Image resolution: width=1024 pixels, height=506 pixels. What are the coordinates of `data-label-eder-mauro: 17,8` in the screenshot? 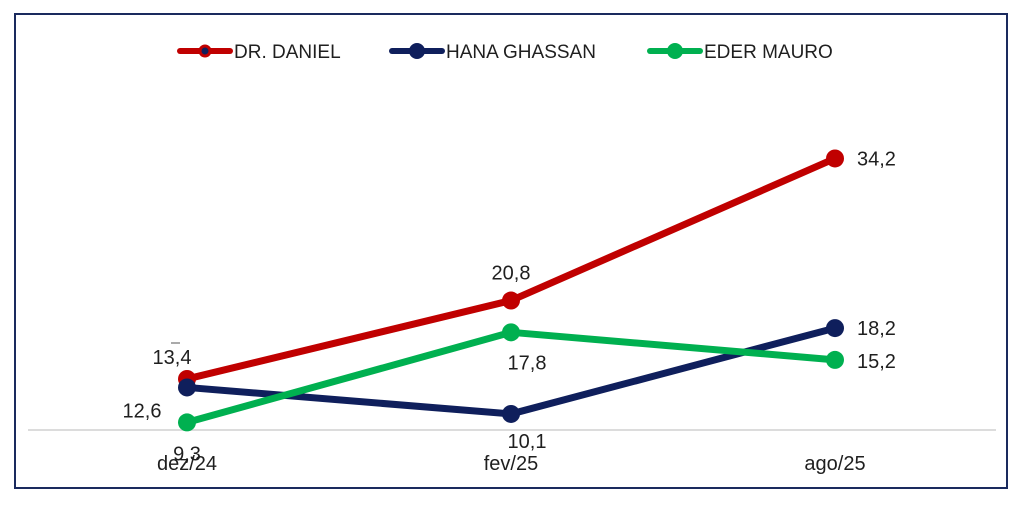 It's located at (527, 363).